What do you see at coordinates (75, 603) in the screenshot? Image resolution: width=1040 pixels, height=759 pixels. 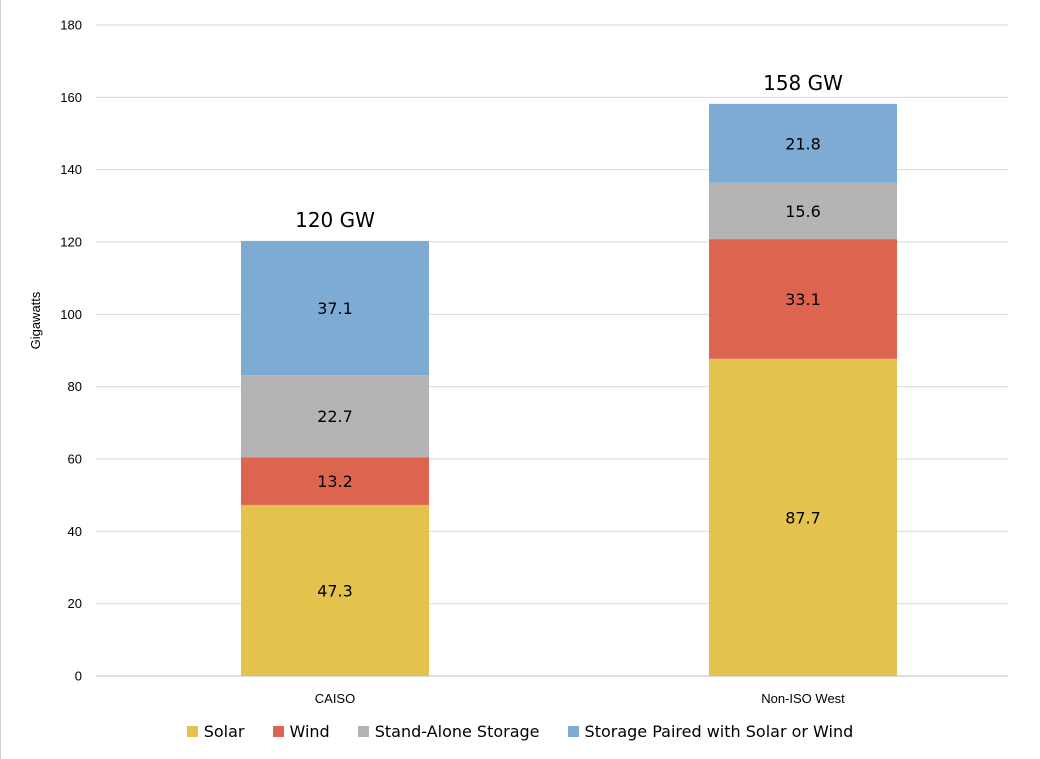 I see `y-tick-label: 20` at bounding box center [75, 603].